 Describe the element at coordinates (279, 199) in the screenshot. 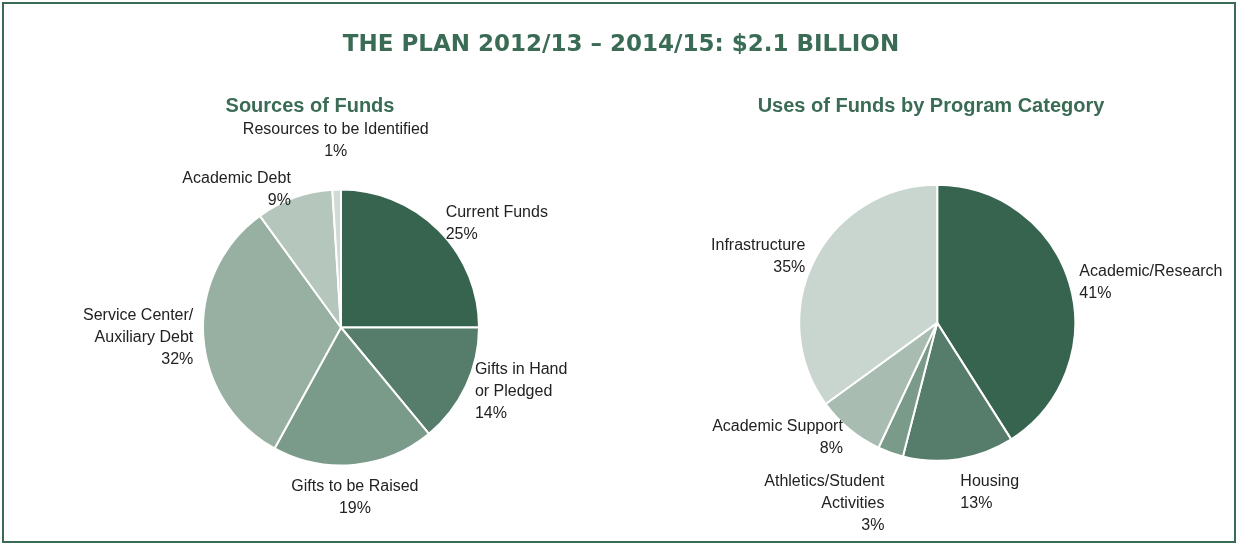

I see `data-label: 9%` at that location.